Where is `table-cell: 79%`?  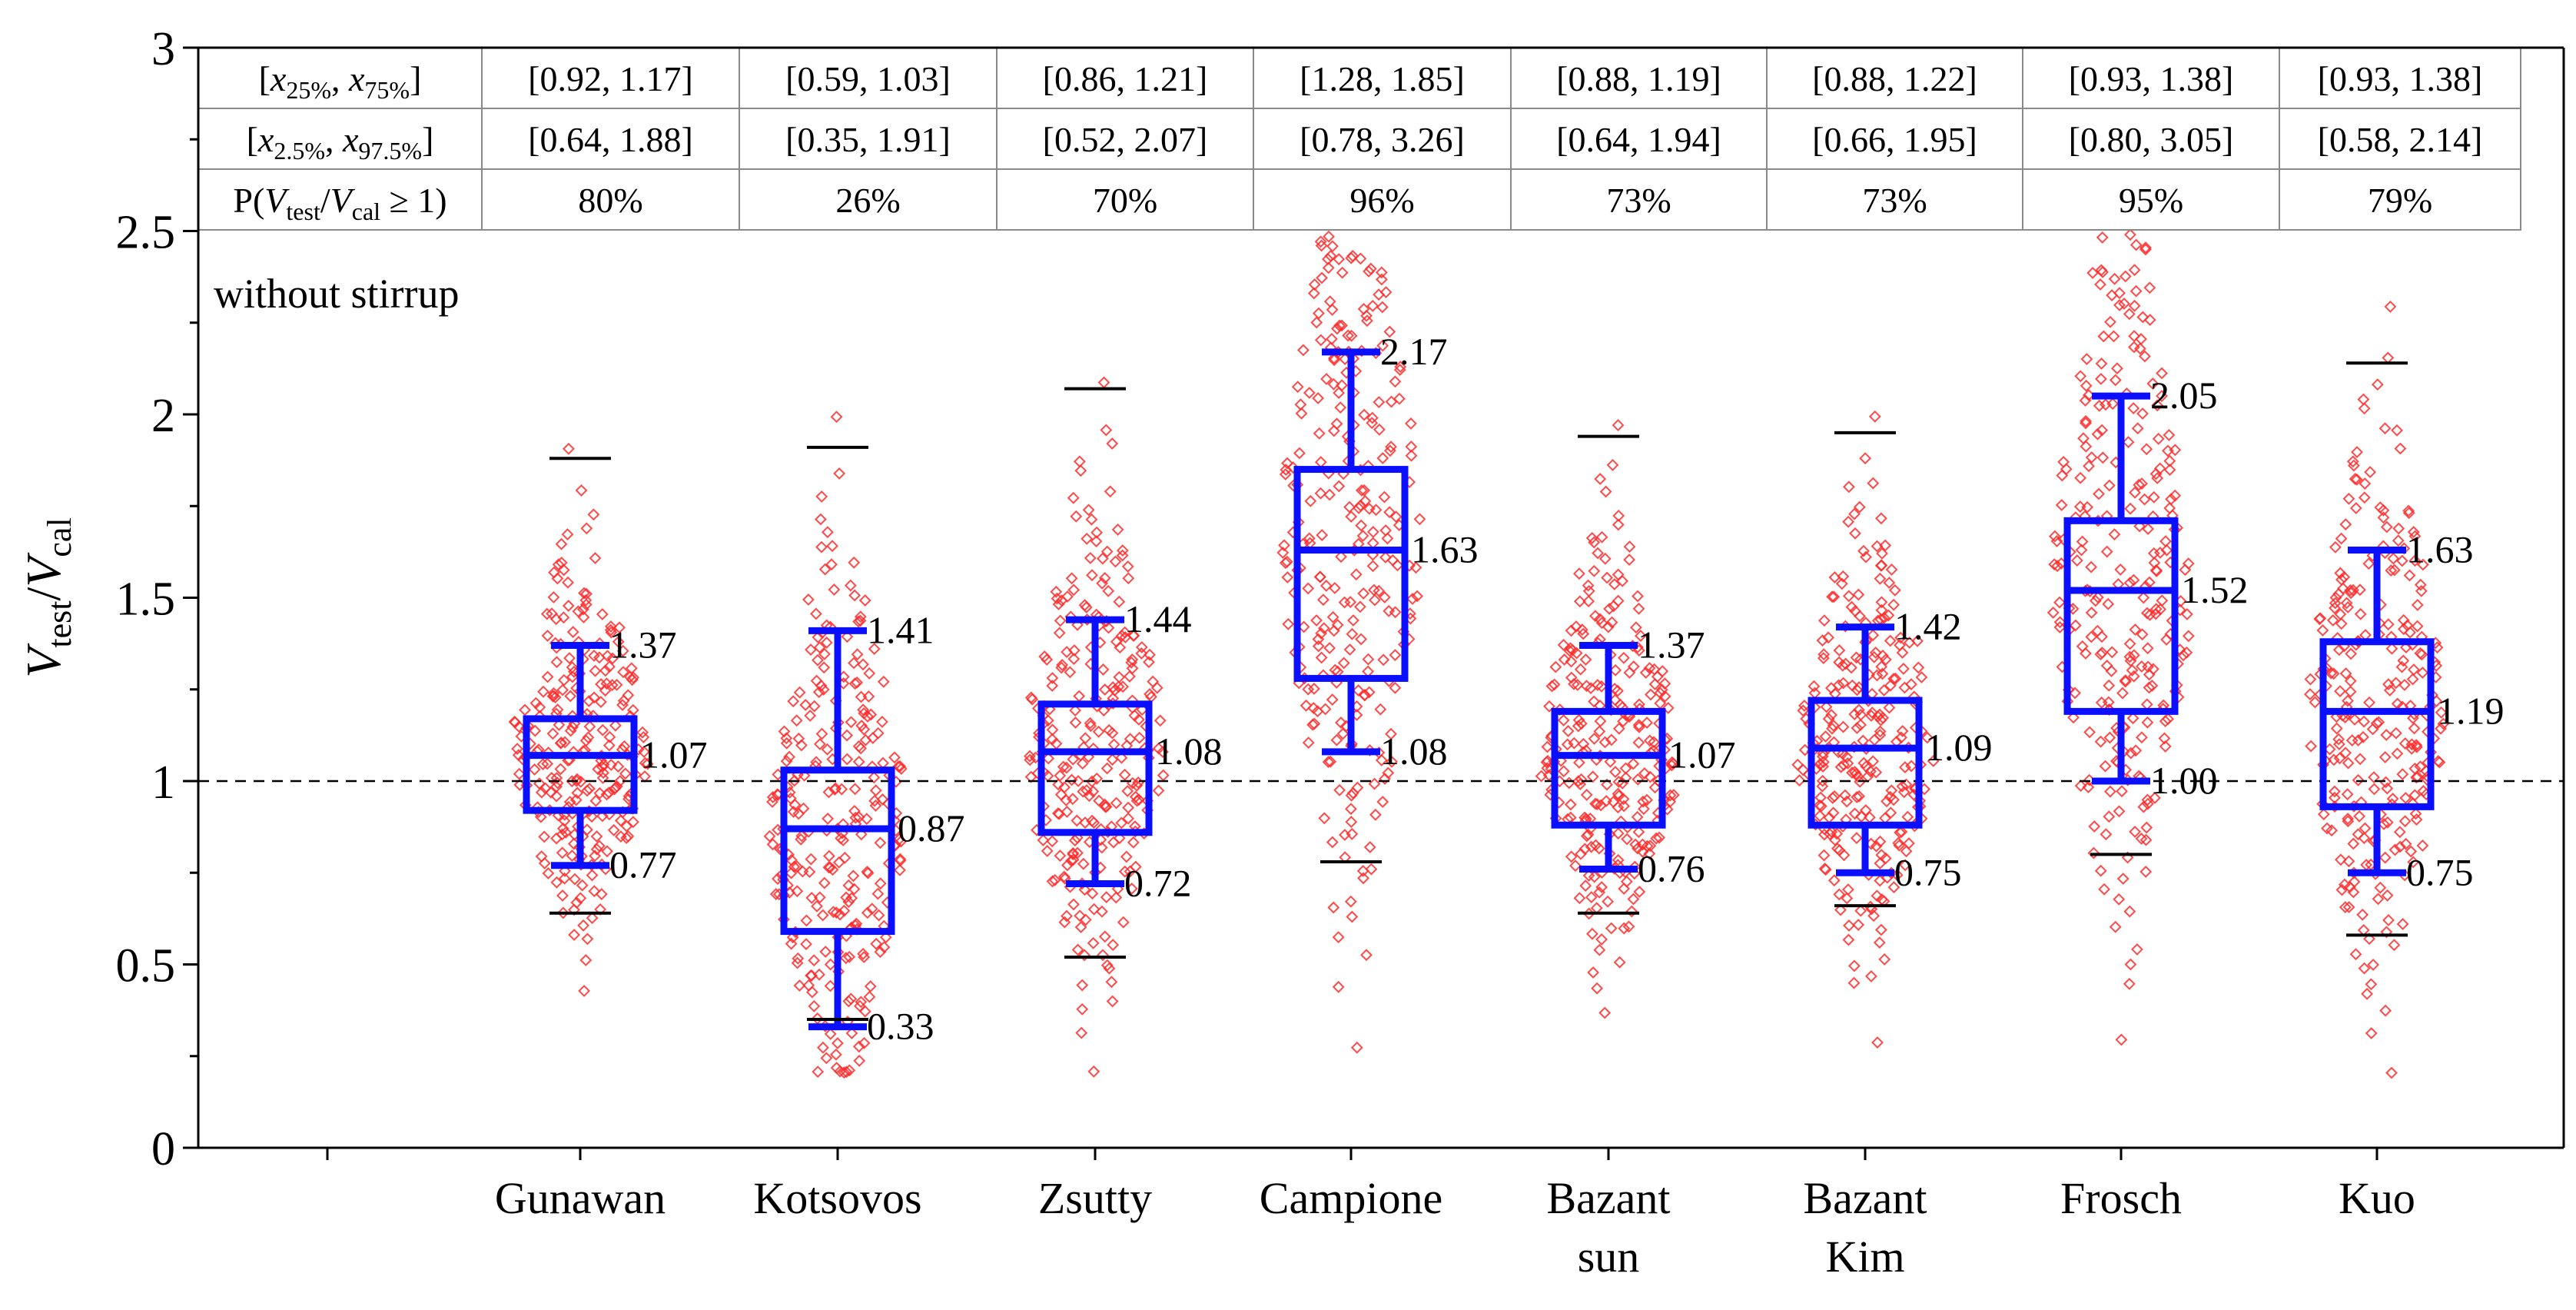 table-cell: 79% is located at coordinates (2400, 201).